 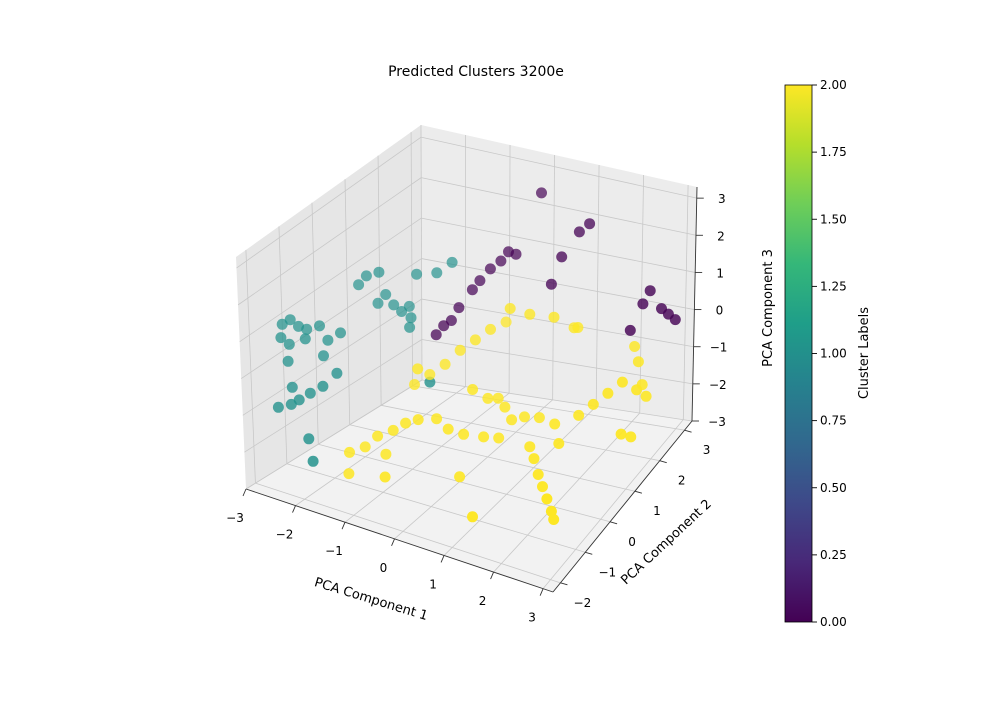 What do you see at coordinates (833, 219) in the screenshot?
I see `colorbar-tick-label: 1.50` at bounding box center [833, 219].